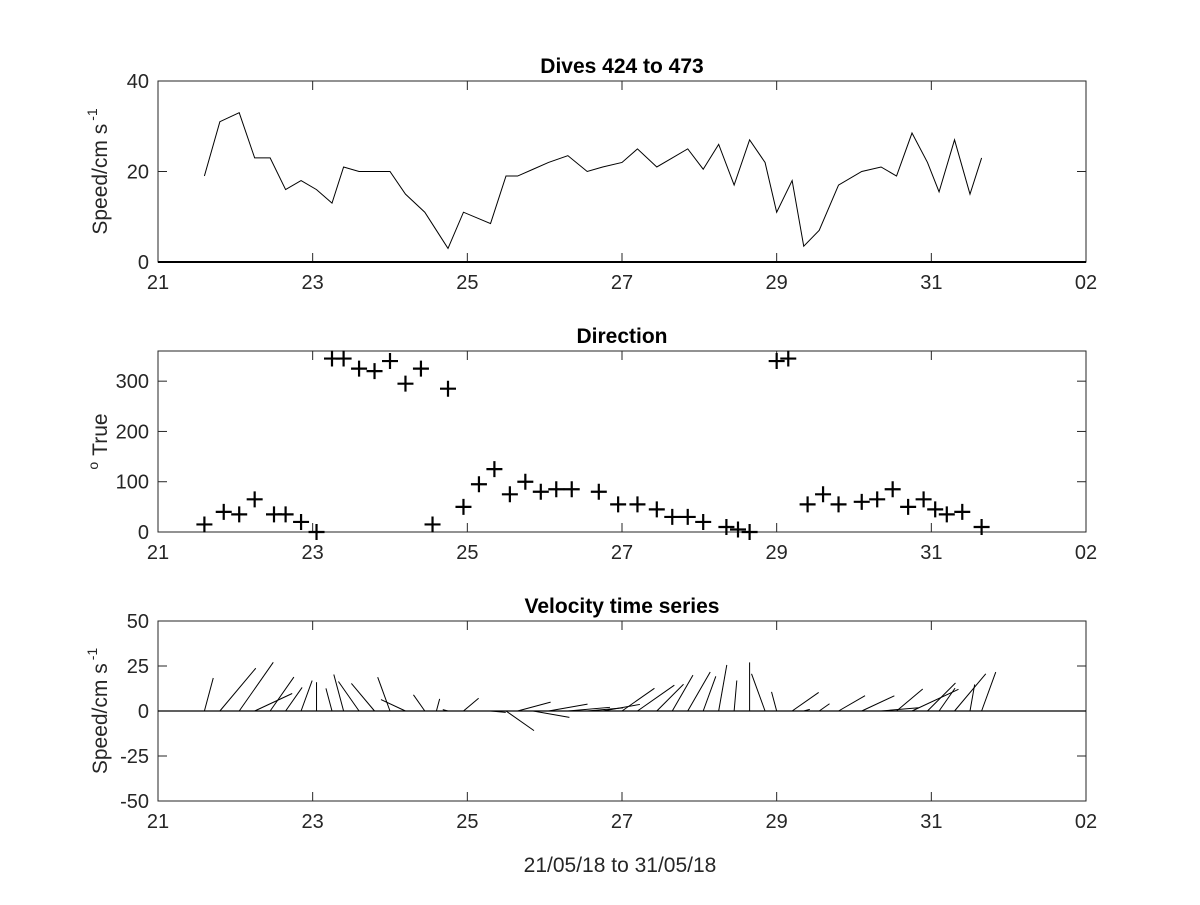 The image size is (1200, 905). I want to click on speed-y-axis-label-sup: -1, so click(92, 114).